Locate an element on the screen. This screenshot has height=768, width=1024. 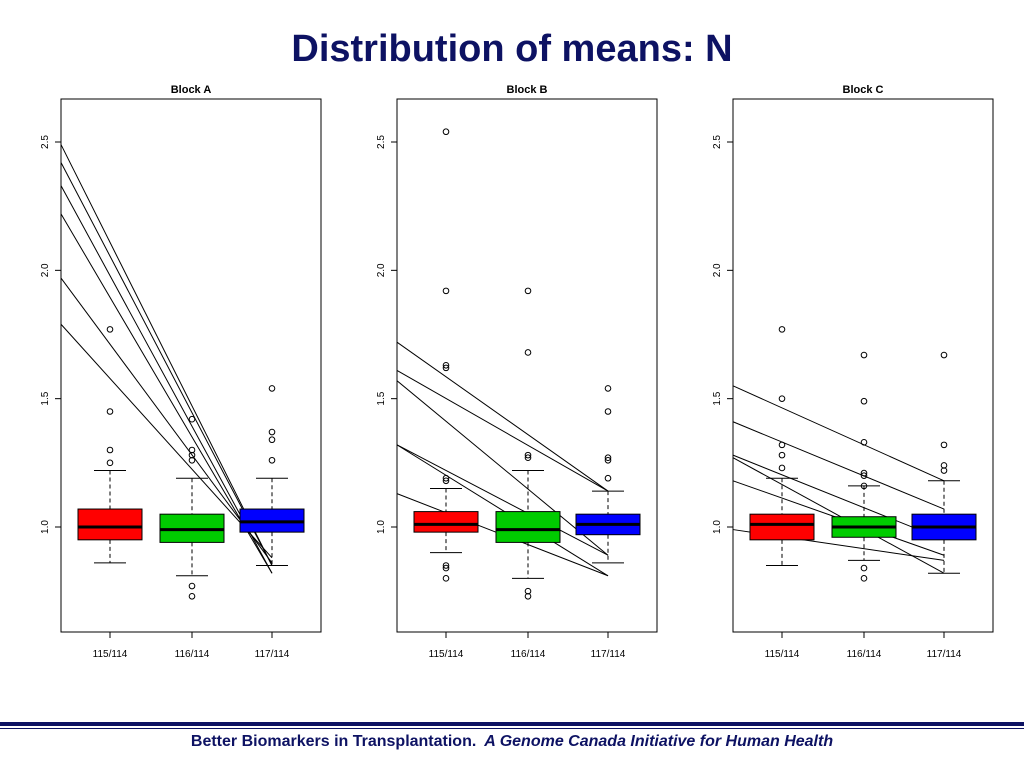
panel-title: Block C is located at coordinates (863, 90).